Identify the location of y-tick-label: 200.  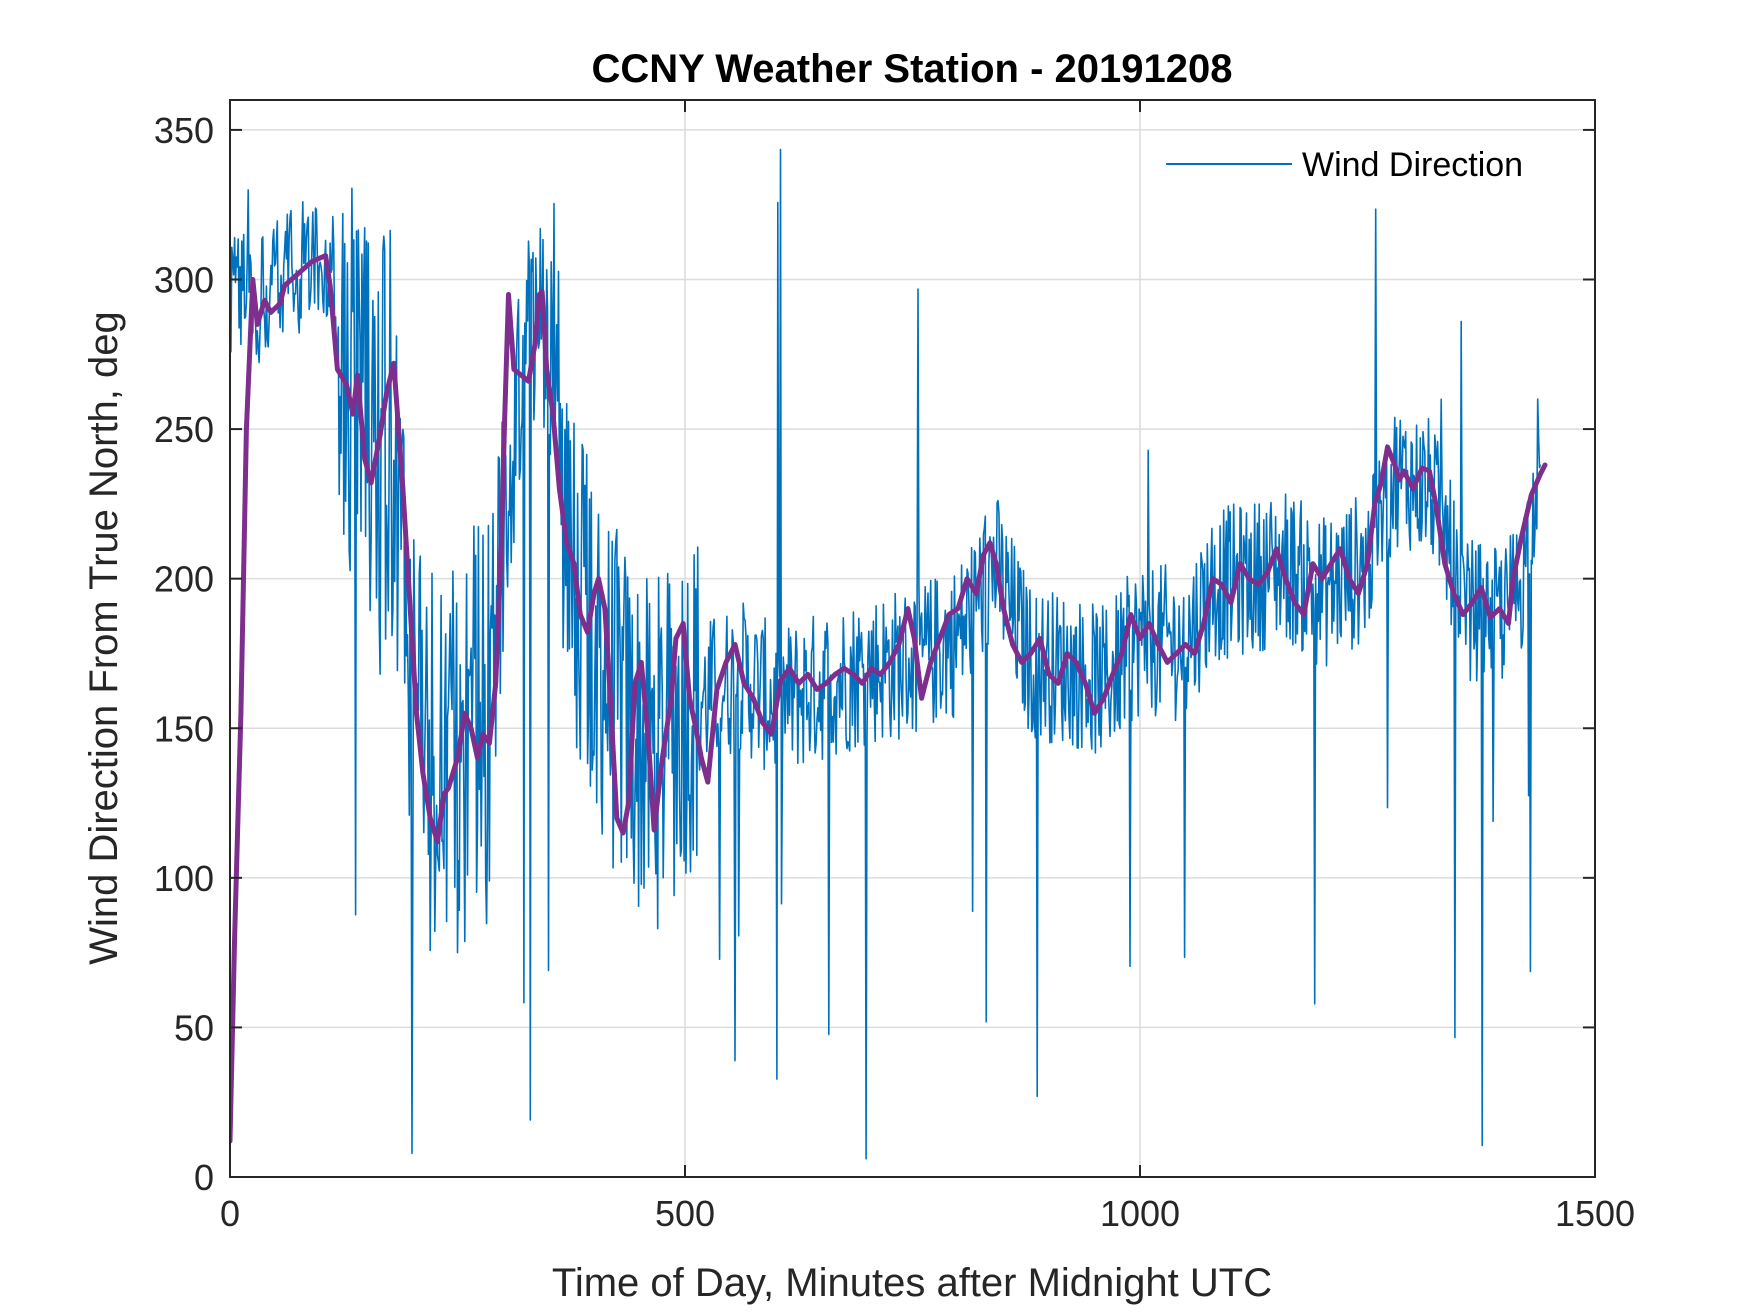
(184, 579).